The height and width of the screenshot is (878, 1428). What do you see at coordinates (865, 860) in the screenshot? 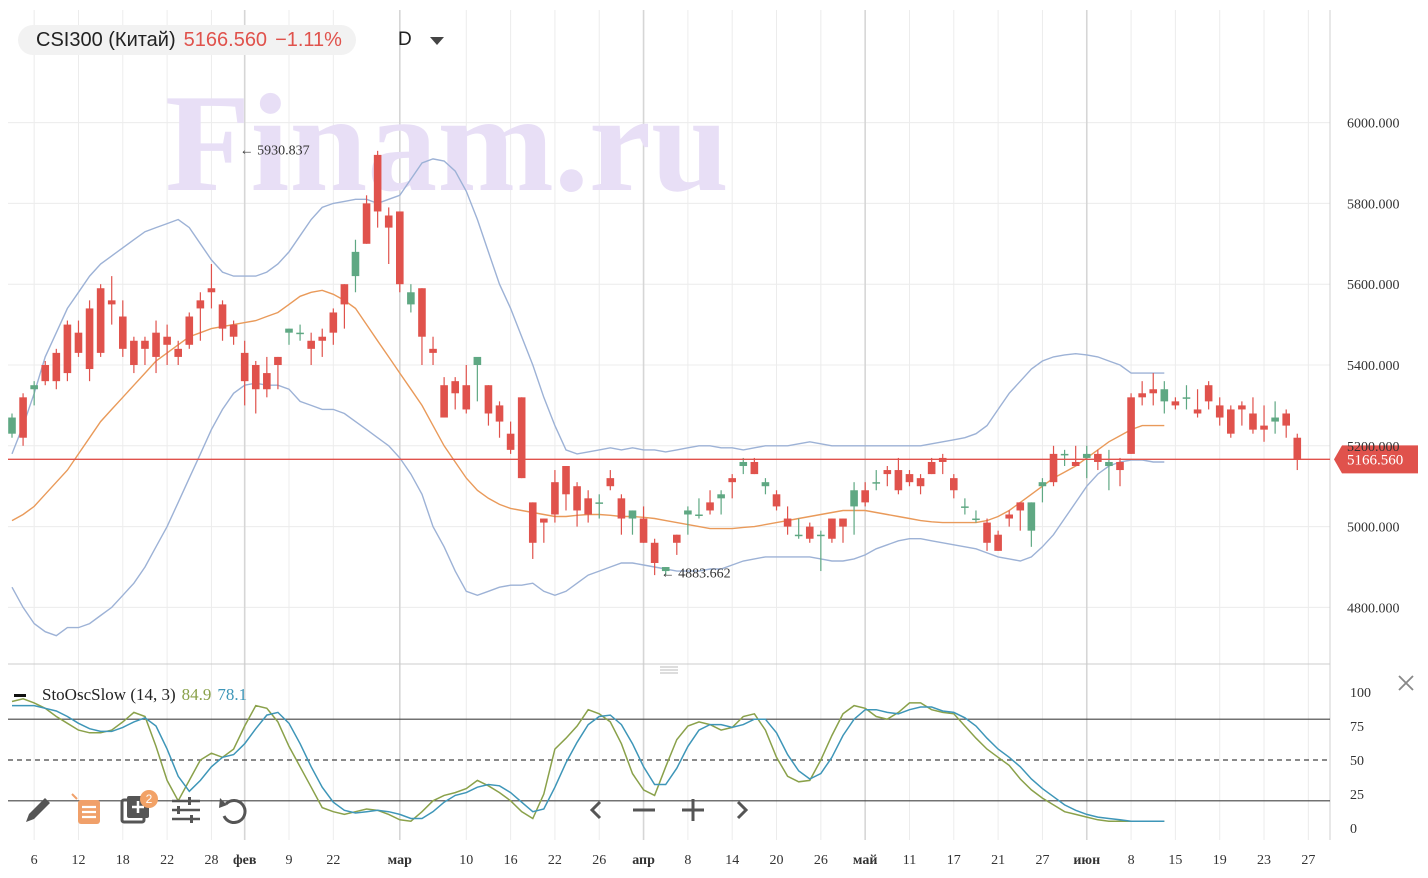
I see `time-tick-label: май` at bounding box center [865, 860].